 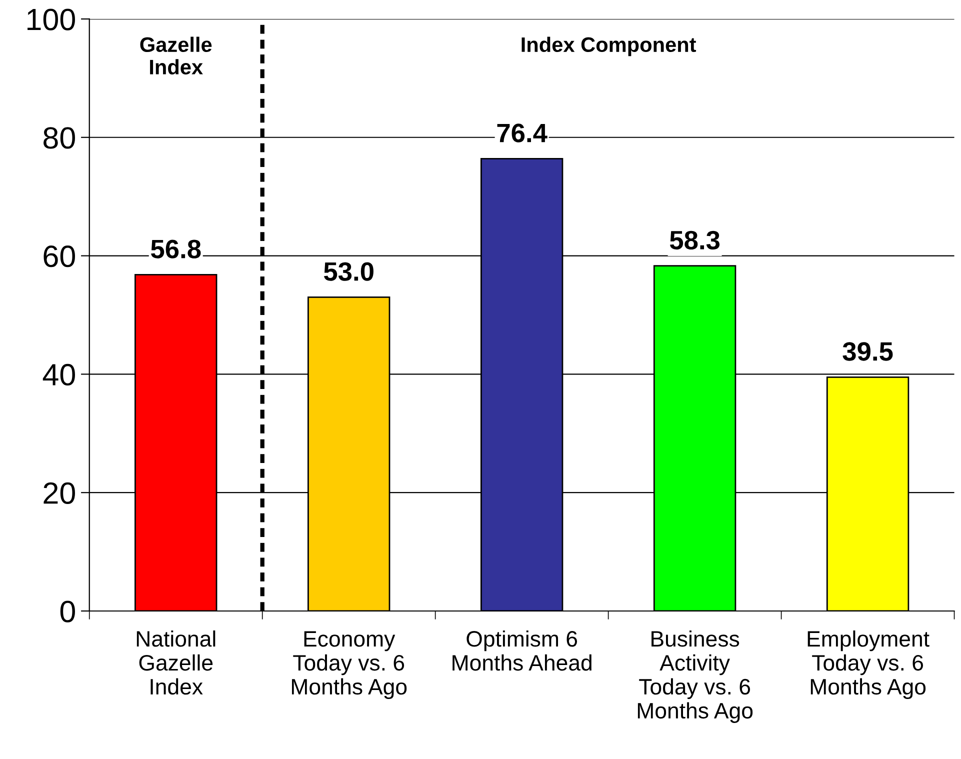 What do you see at coordinates (695, 676) in the screenshot?
I see `x-tick-label: Business Activity Today vs. 6 Months Ago` at bounding box center [695, 676].